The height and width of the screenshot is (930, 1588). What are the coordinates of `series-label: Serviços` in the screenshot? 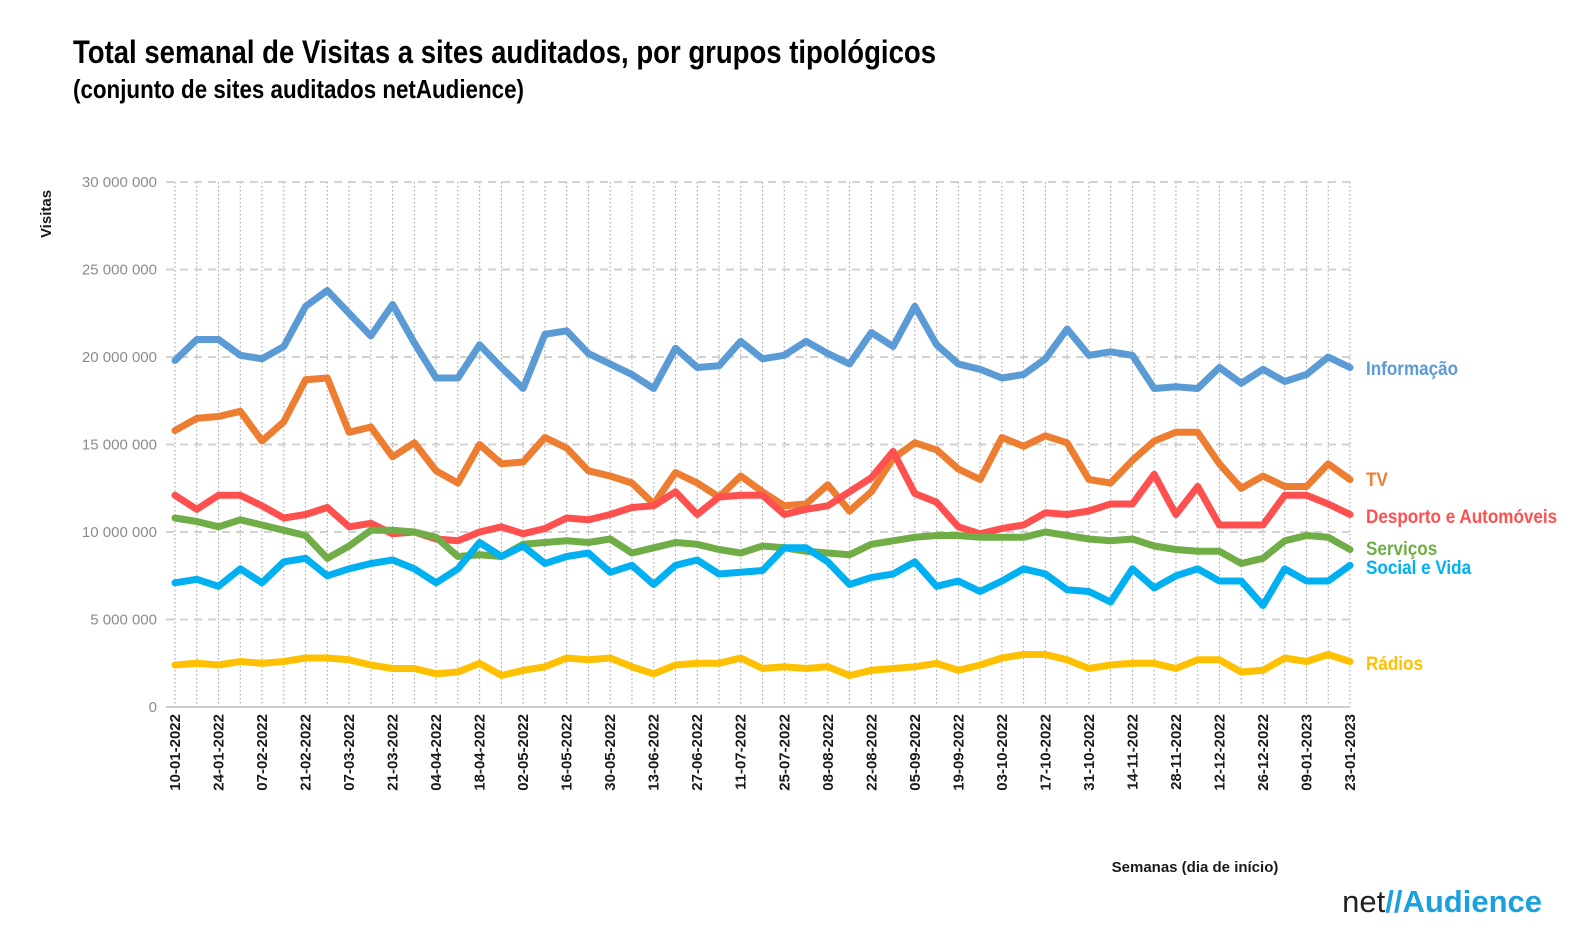 It's located at (1401, 548).